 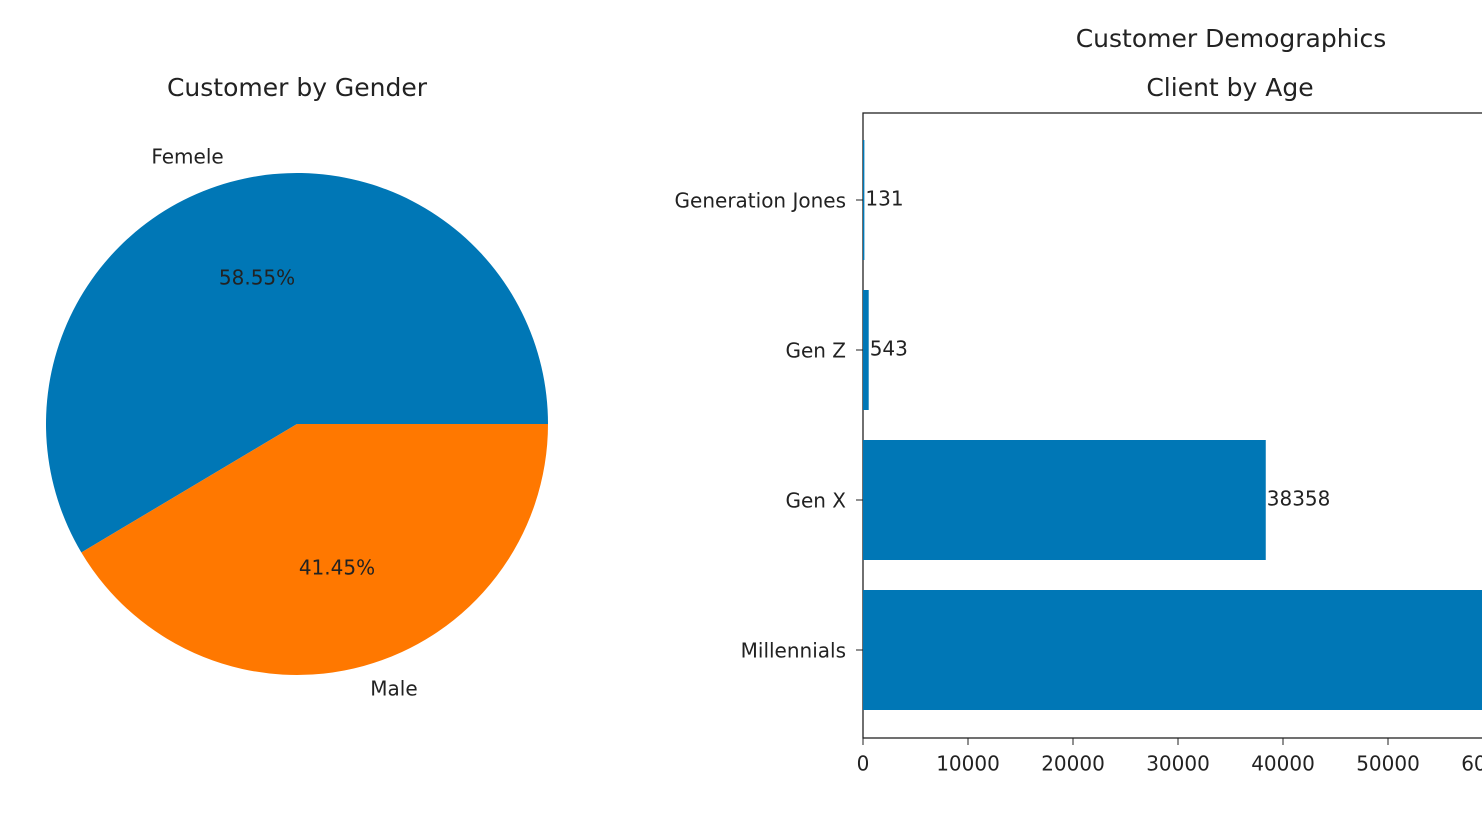 I want to click on x-tick-label: 0, so click(x=863, y=764).